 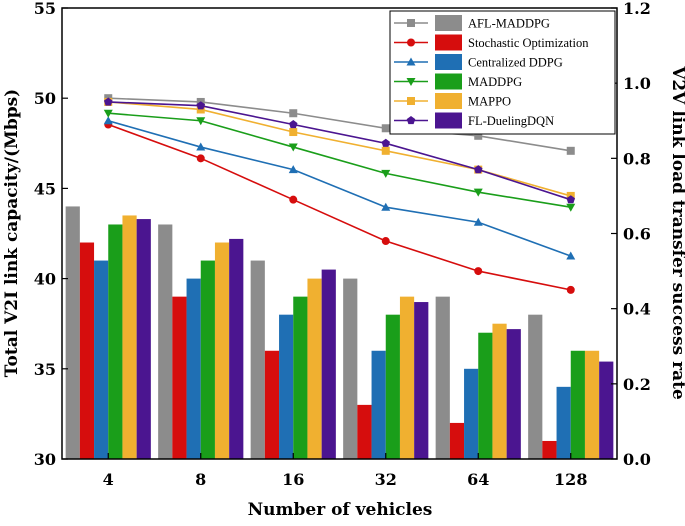 What do you see at coordinates (570, 479) in the screenshot?
I see `x-tick-label: 128` at bounding box center [570, 479].